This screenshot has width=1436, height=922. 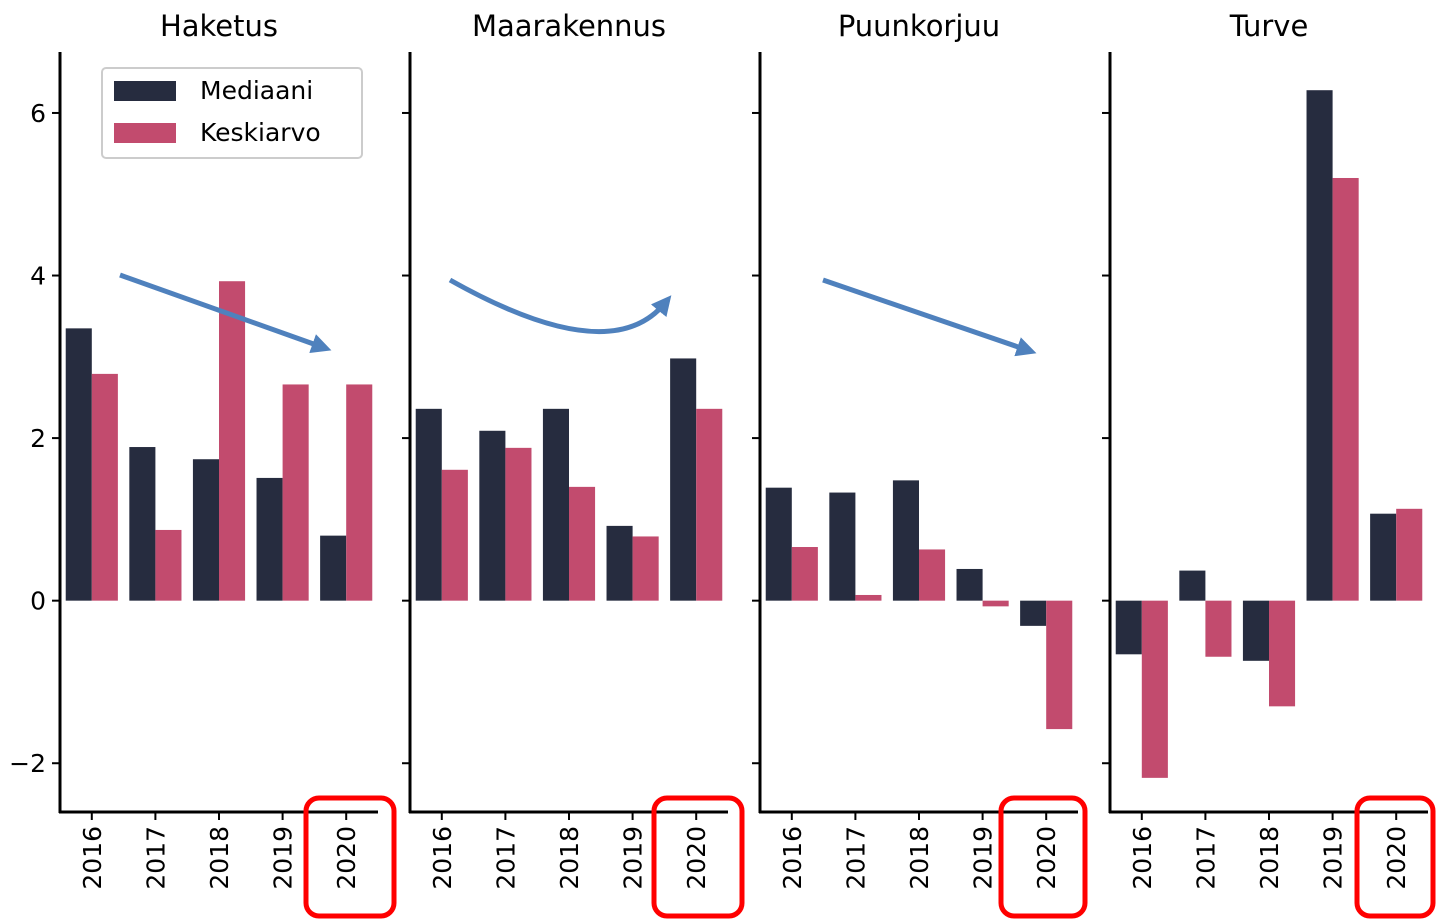 I want to click on y-tick-label: −2, so click(x=27, y=763).